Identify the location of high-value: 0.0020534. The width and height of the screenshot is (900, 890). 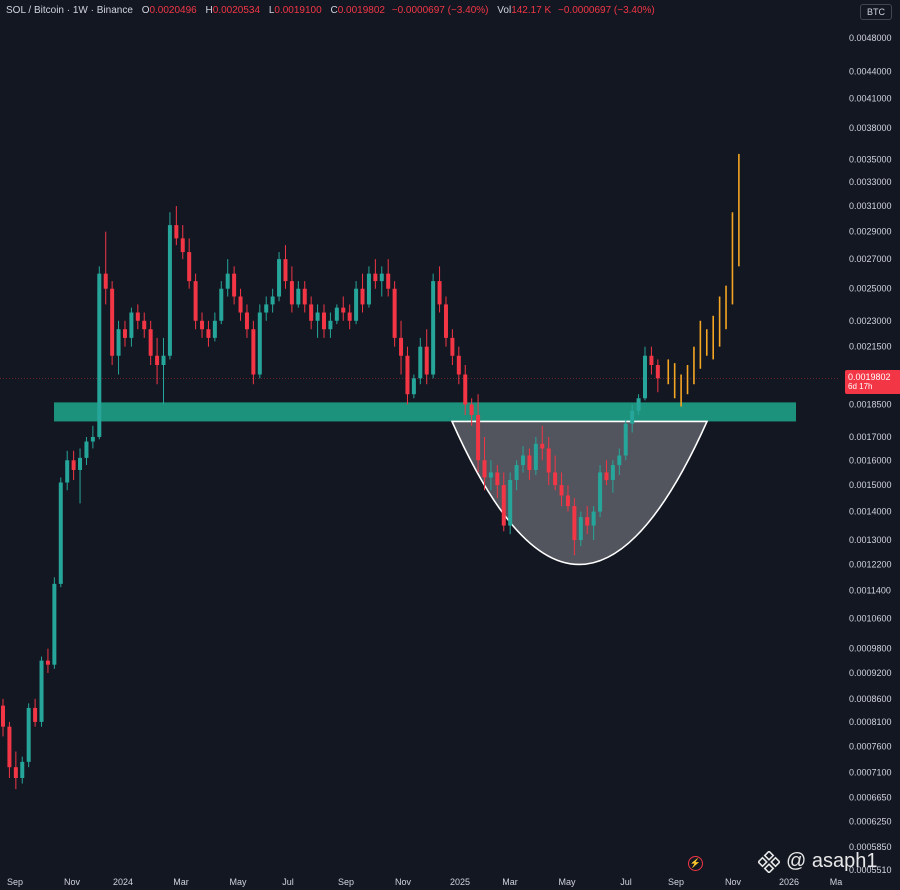
(236, 10).